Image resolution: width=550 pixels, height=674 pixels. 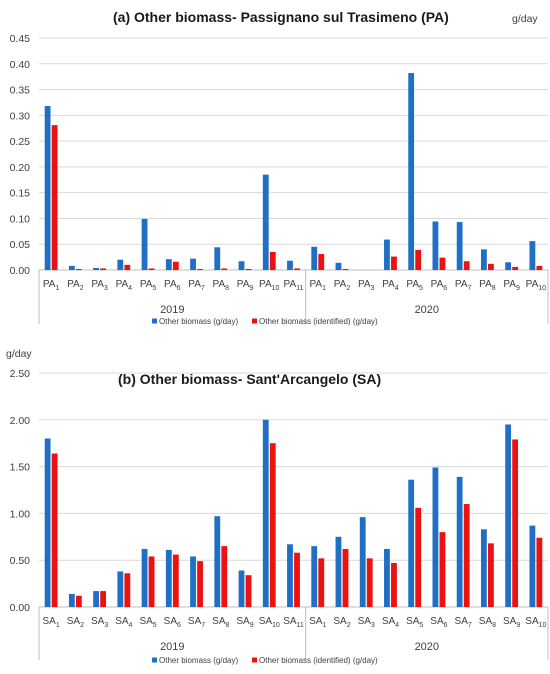 I want to click on y-tick-label: 0.45, so click(x=20, y=39).